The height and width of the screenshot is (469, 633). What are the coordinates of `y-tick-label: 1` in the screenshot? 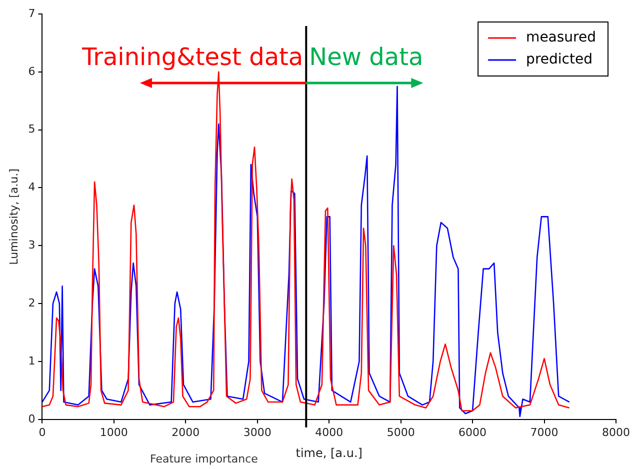 It's located at (32, 361).